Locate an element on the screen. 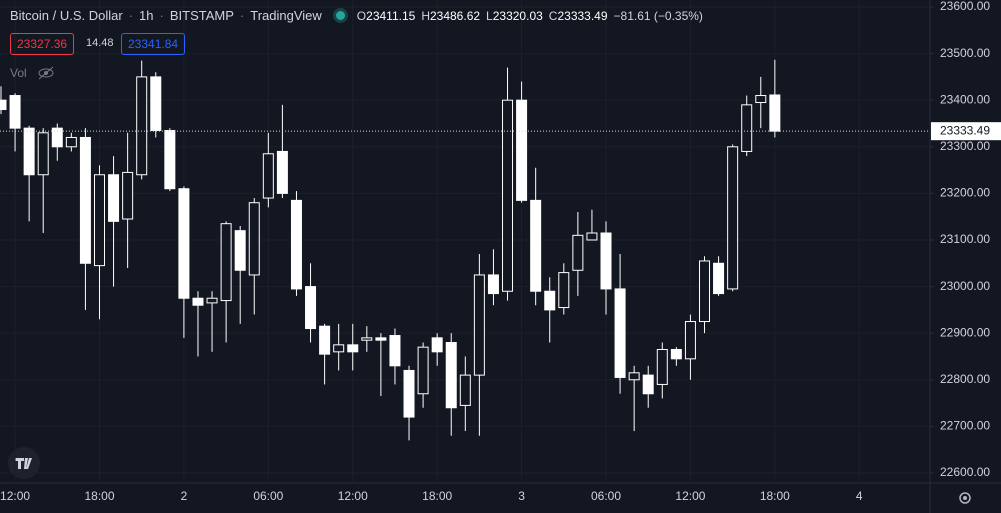  change: −81.61 (−0.35%) is located at coordinates (658, 15).